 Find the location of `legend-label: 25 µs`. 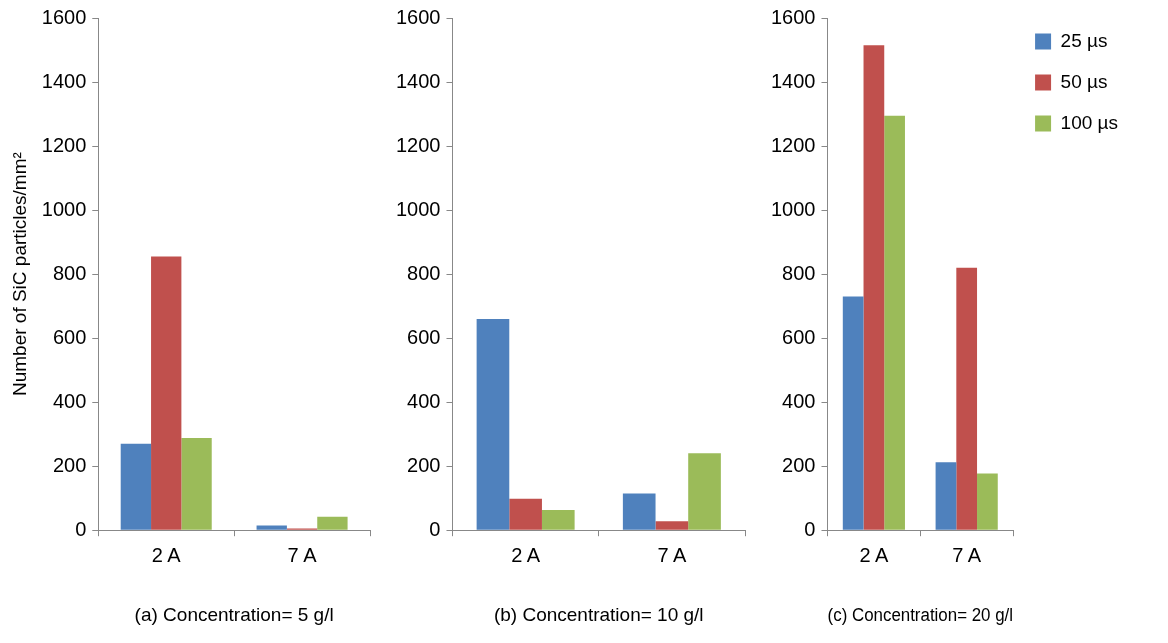

legend-label: 25 µs is located at coordinates (1084, 40).